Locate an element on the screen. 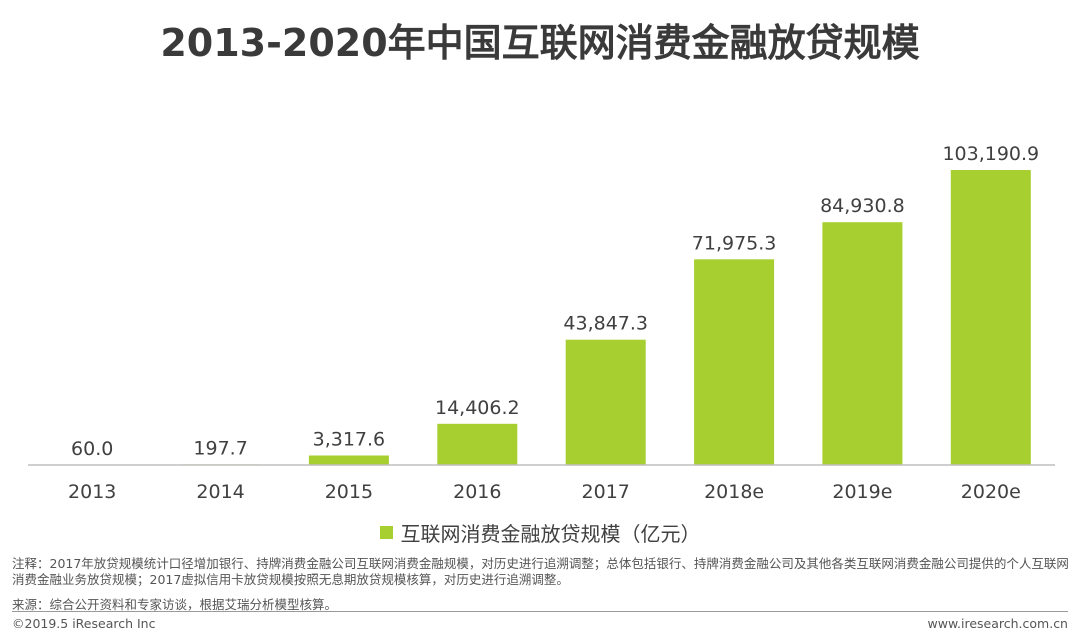 The height and width of the screenshot is (639, 1080). value-label-2014: 197.7 is located at coordinates (220, 448).